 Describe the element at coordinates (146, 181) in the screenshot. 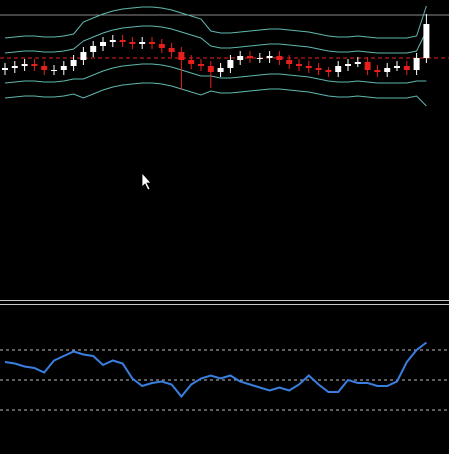

I see `mouse-cursor` at that location.